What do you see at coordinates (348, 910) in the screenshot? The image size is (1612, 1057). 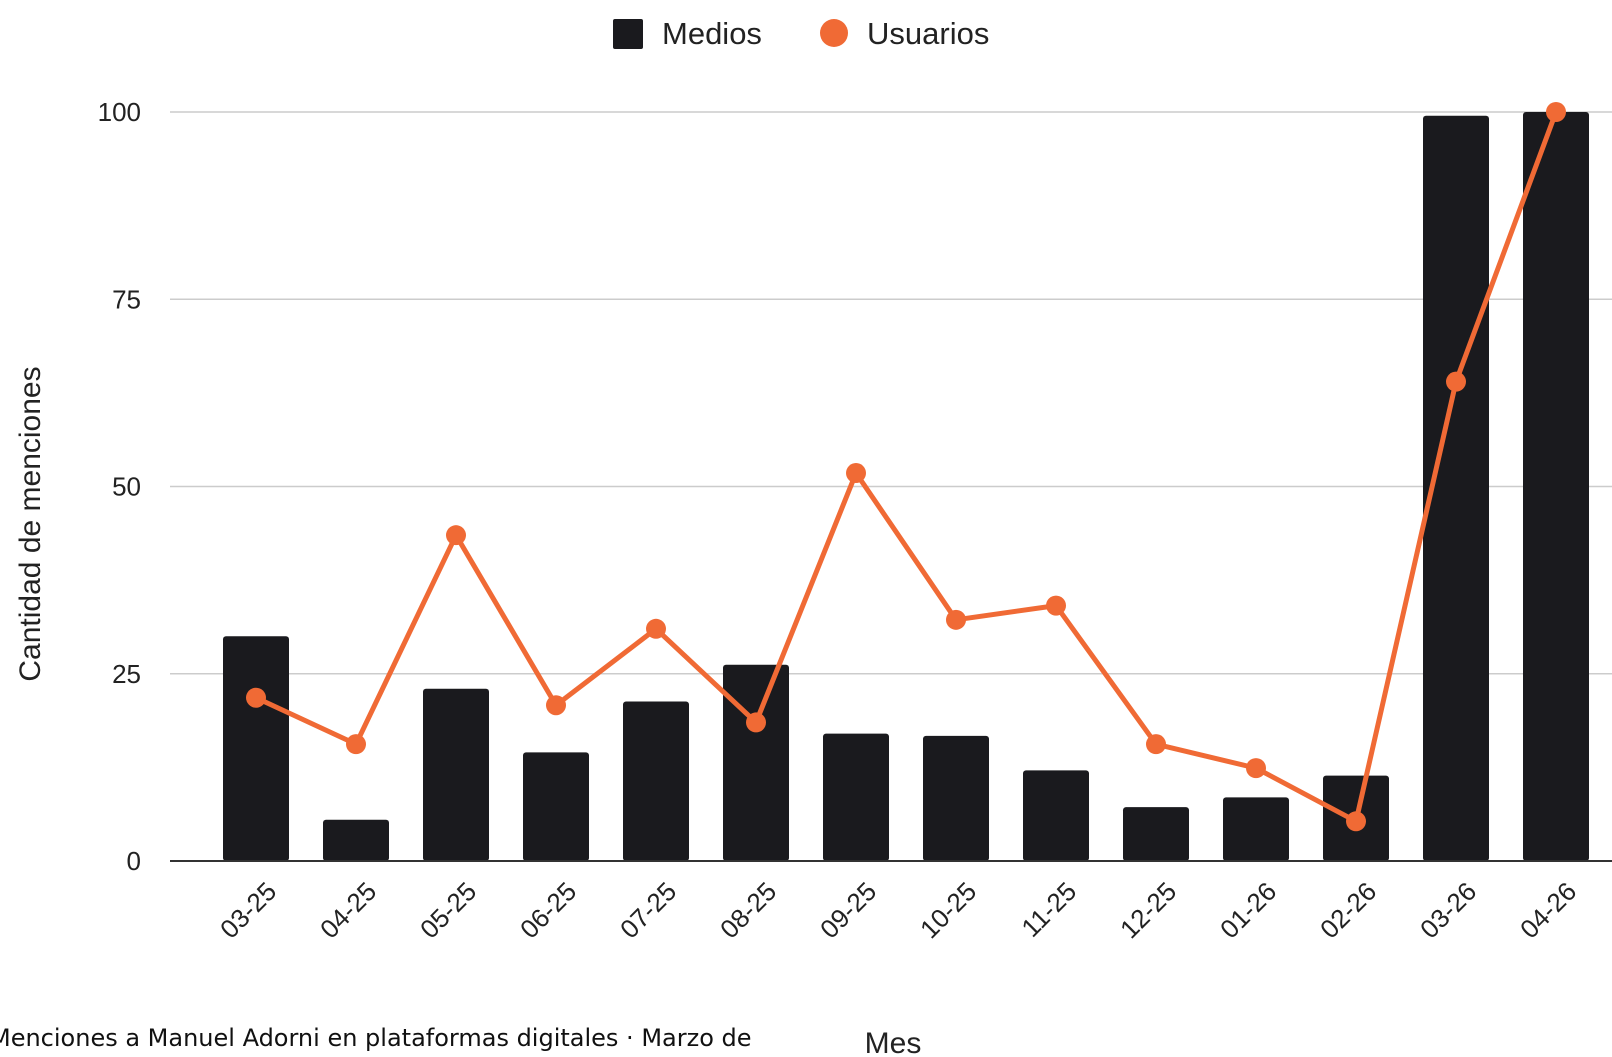 I see `x-tick-label: 04-25` at bounding box center [348, 910].